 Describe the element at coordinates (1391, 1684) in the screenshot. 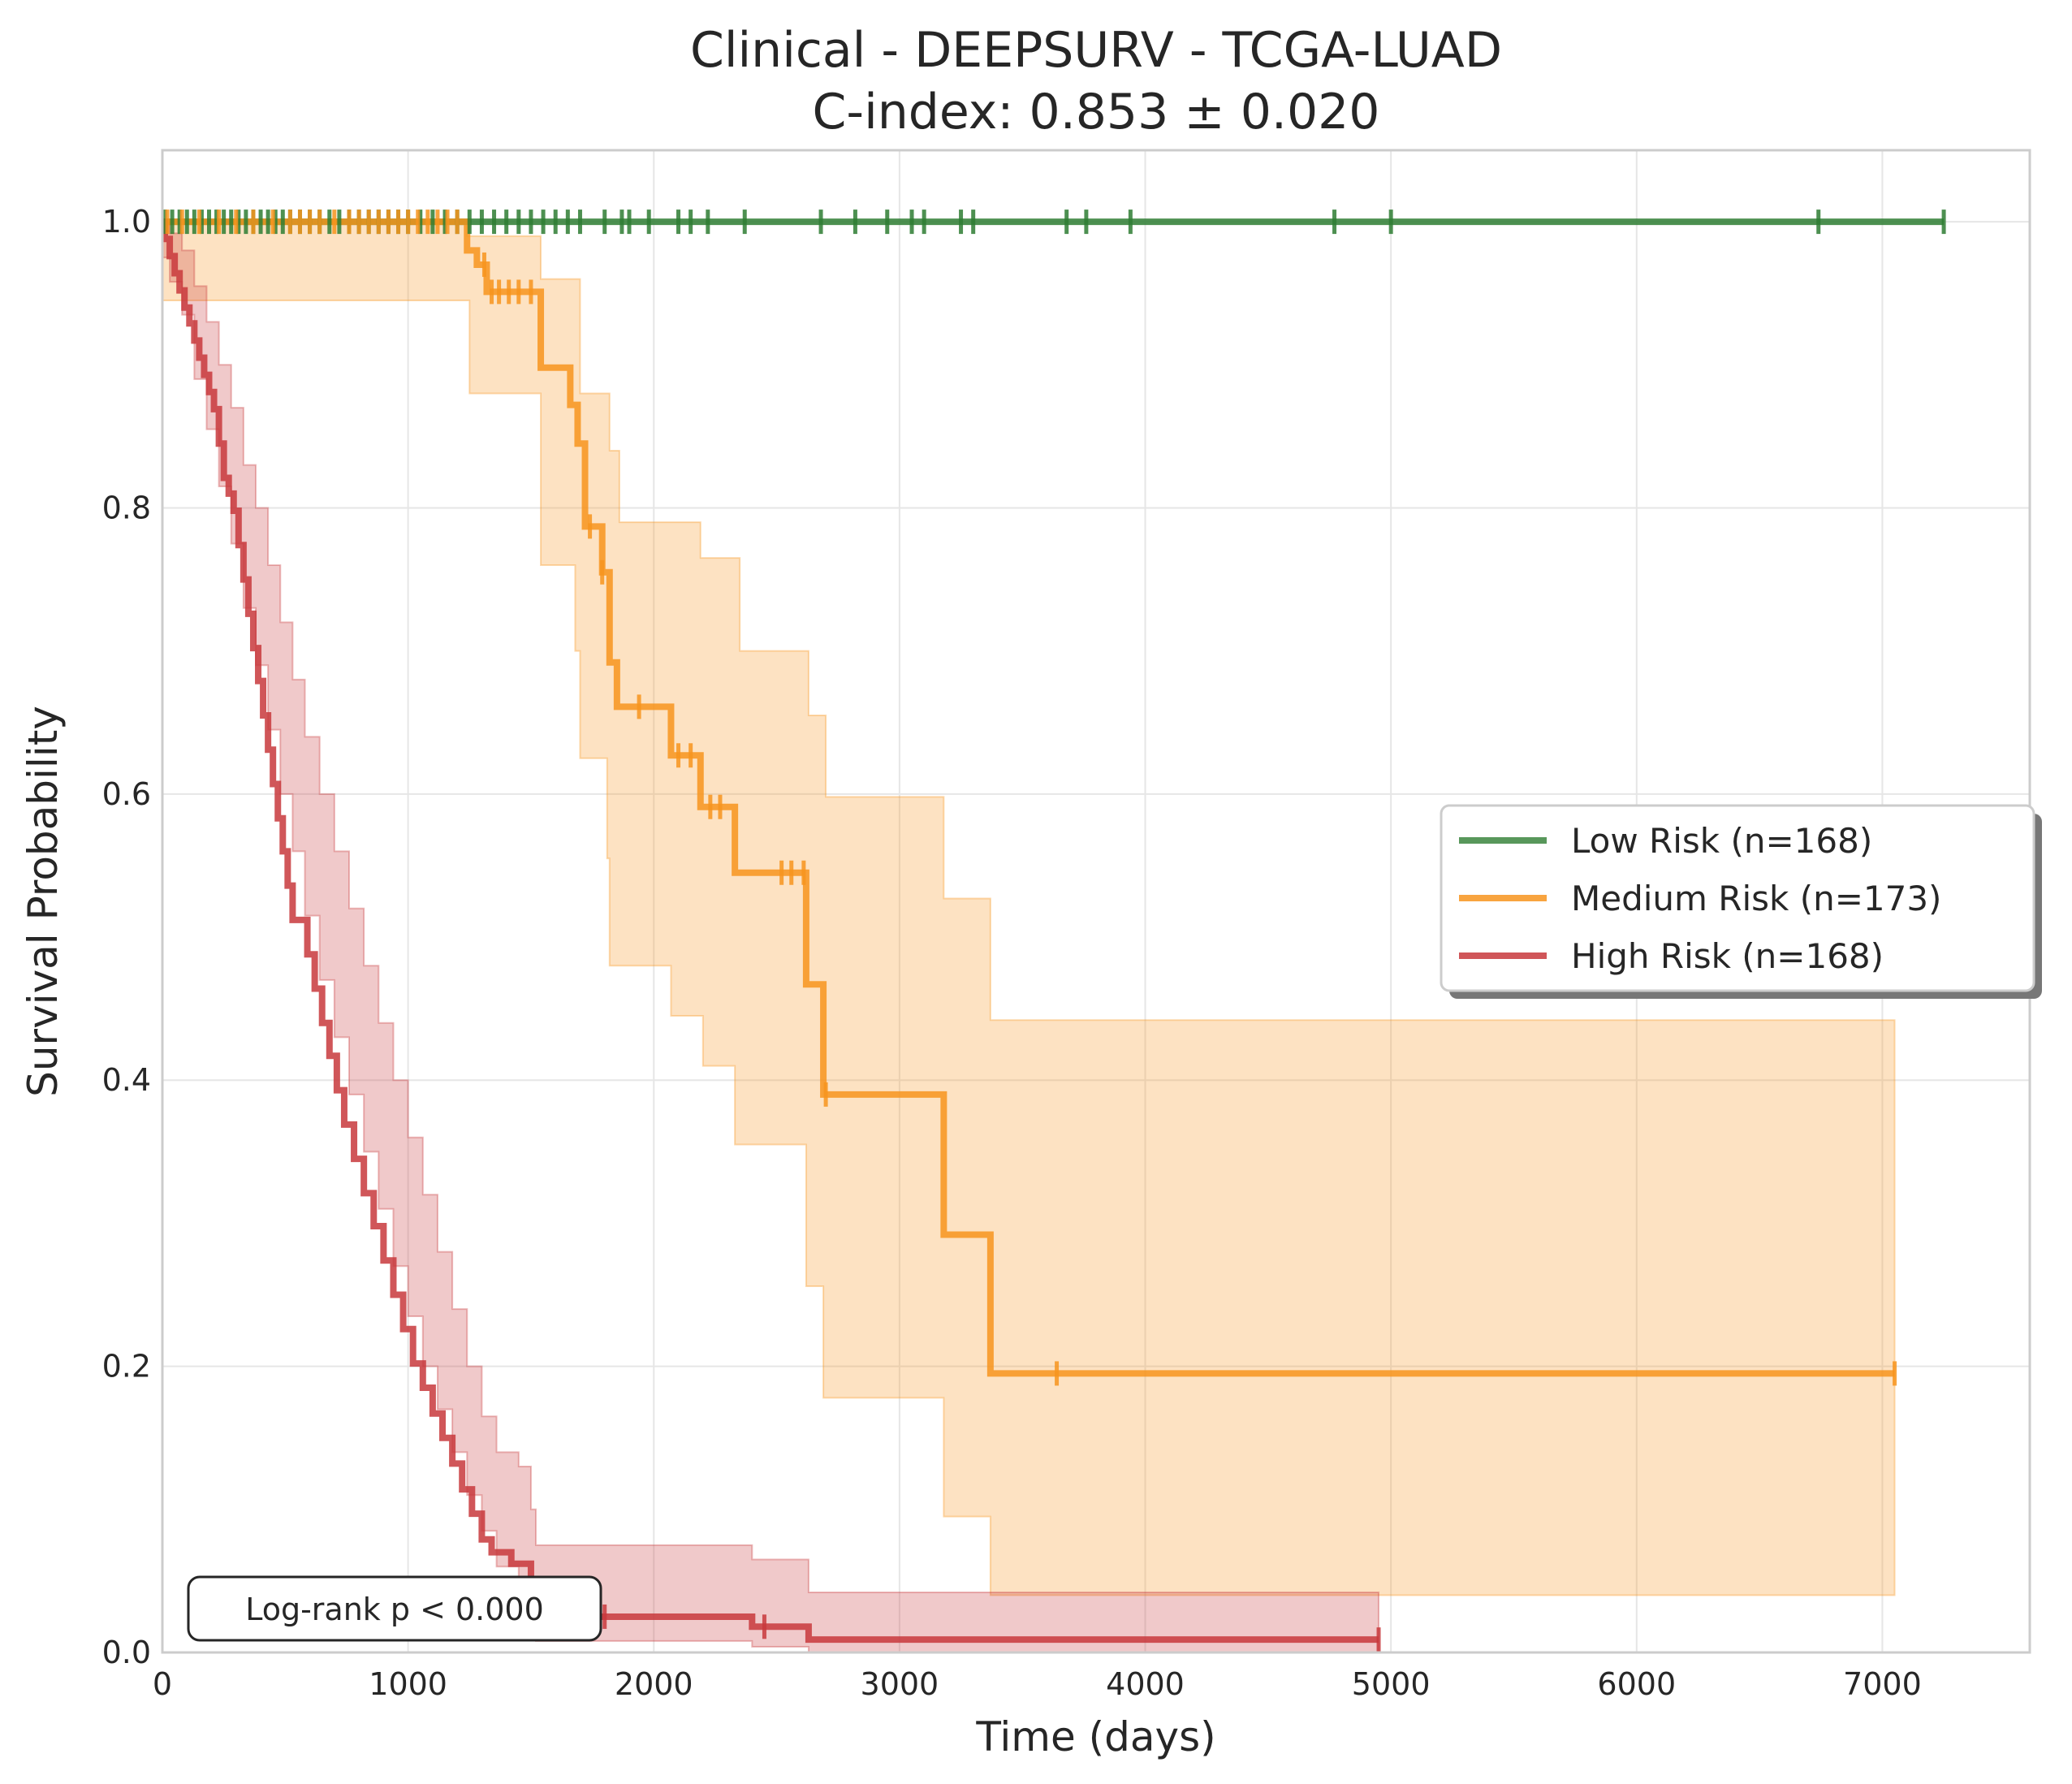

I see `x-tick-label: 5000` at that location.